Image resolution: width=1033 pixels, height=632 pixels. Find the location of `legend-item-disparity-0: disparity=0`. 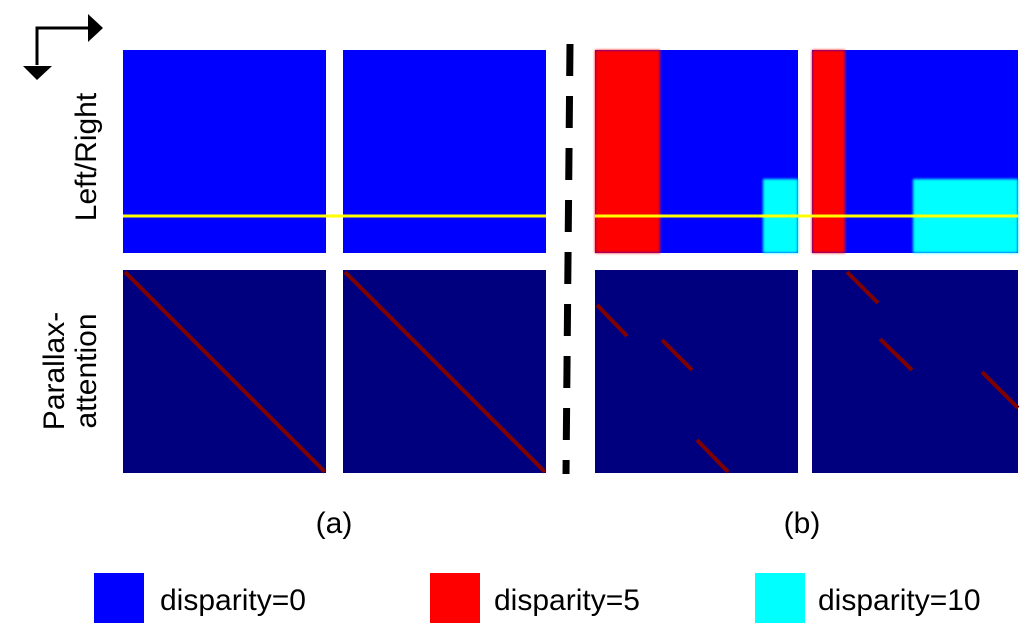

legend-item-disparity-0: disparity=0 is located at coordinates (200, 598).